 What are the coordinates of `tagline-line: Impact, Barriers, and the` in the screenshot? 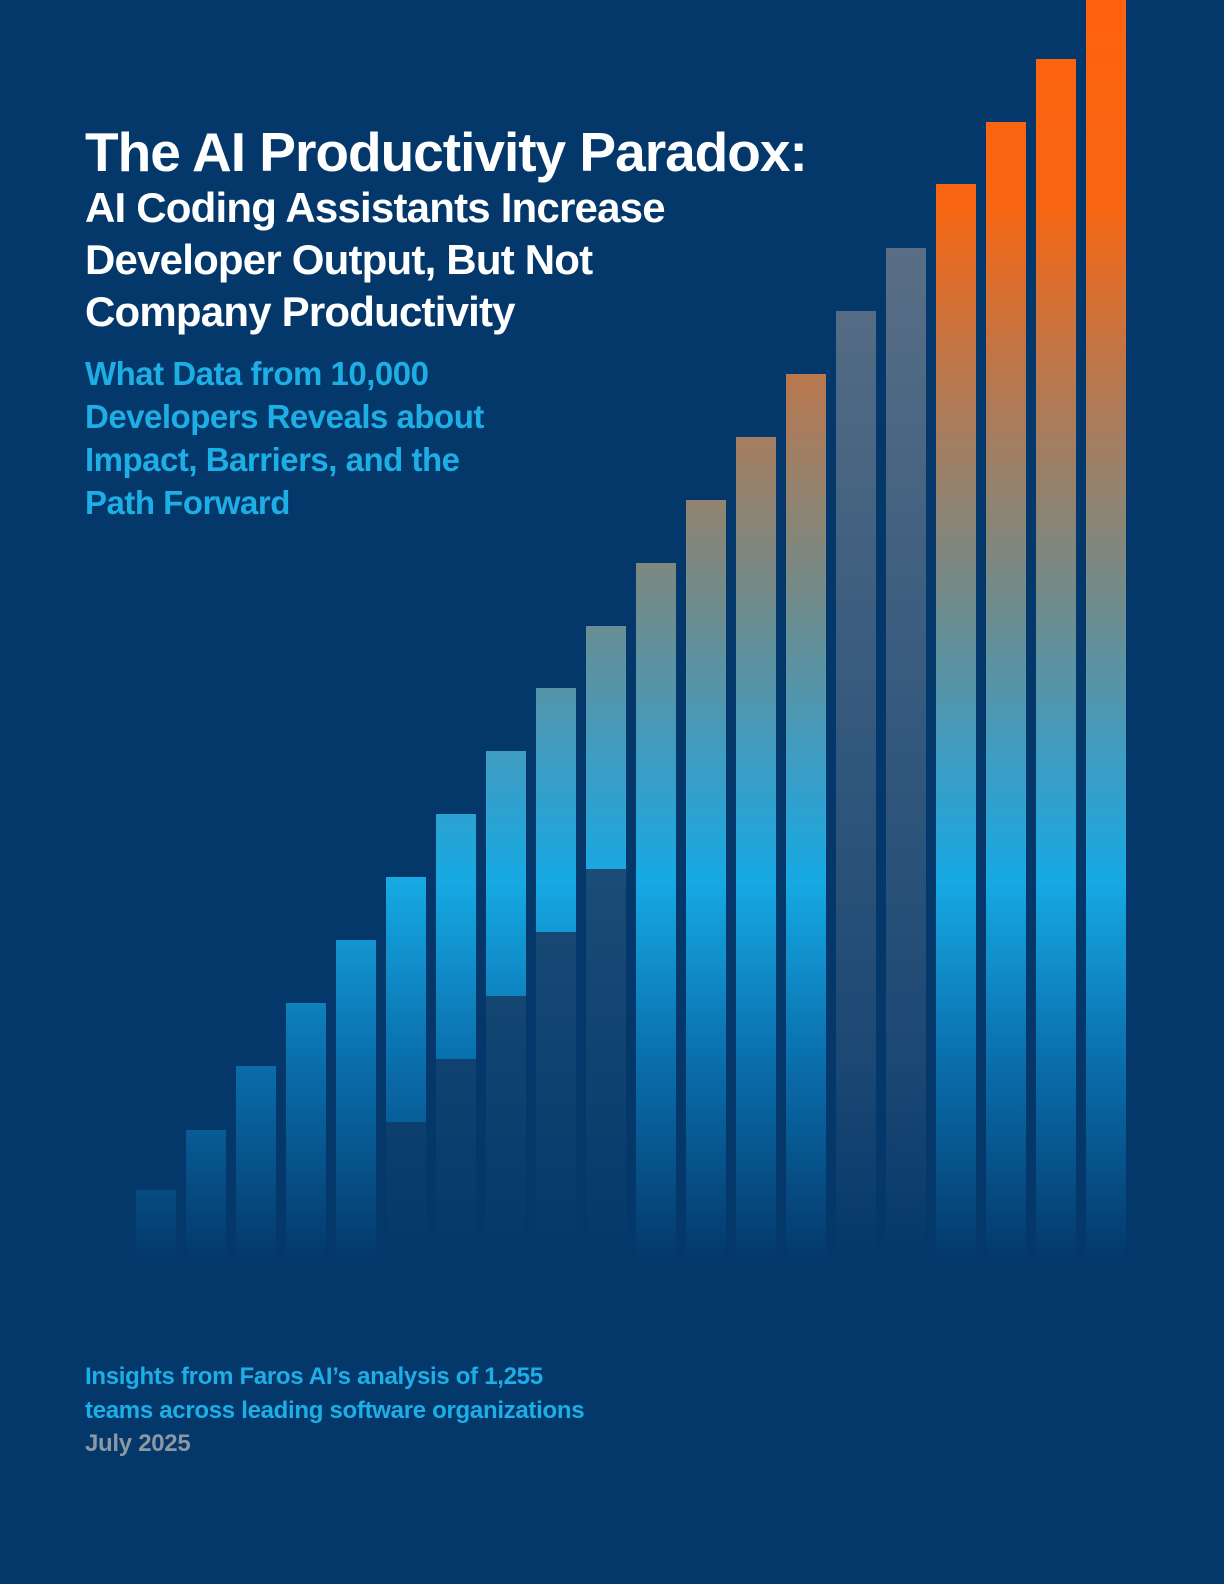 It's located at (272, 459).